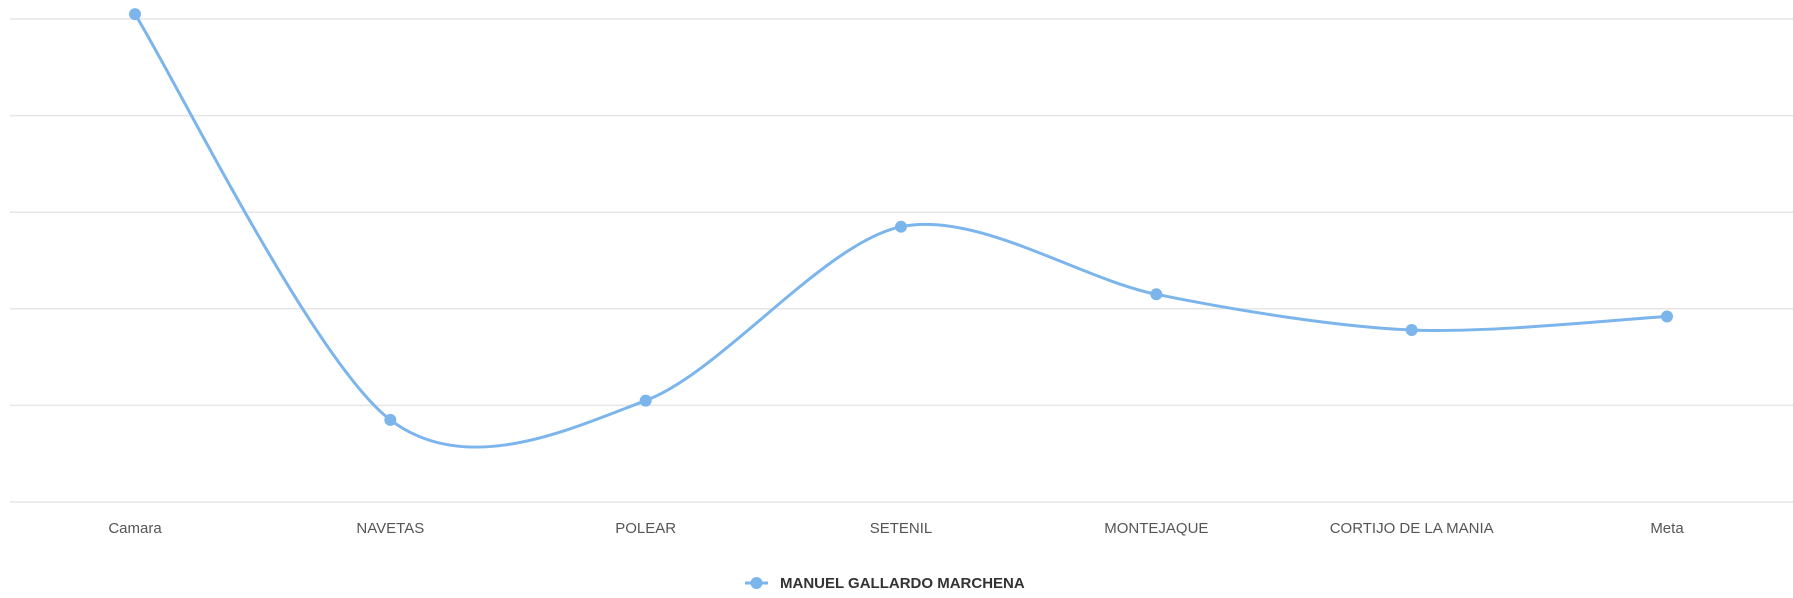 This screenshot has width=1793, height=598. I want to click on x-tick-label: NAVETAS, so click(390, 528).